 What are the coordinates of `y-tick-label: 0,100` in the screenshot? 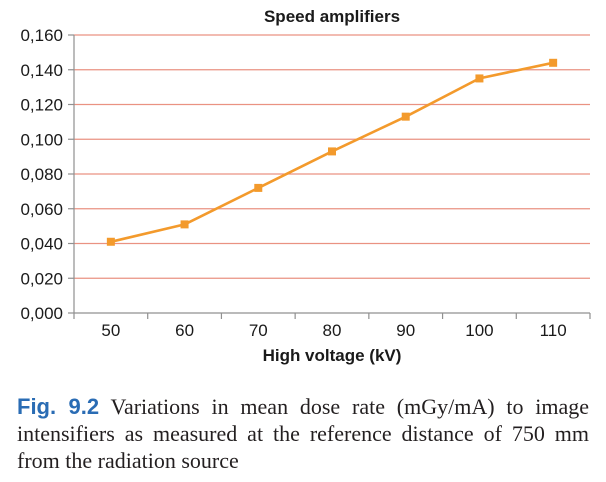 It's located at (41, 139).